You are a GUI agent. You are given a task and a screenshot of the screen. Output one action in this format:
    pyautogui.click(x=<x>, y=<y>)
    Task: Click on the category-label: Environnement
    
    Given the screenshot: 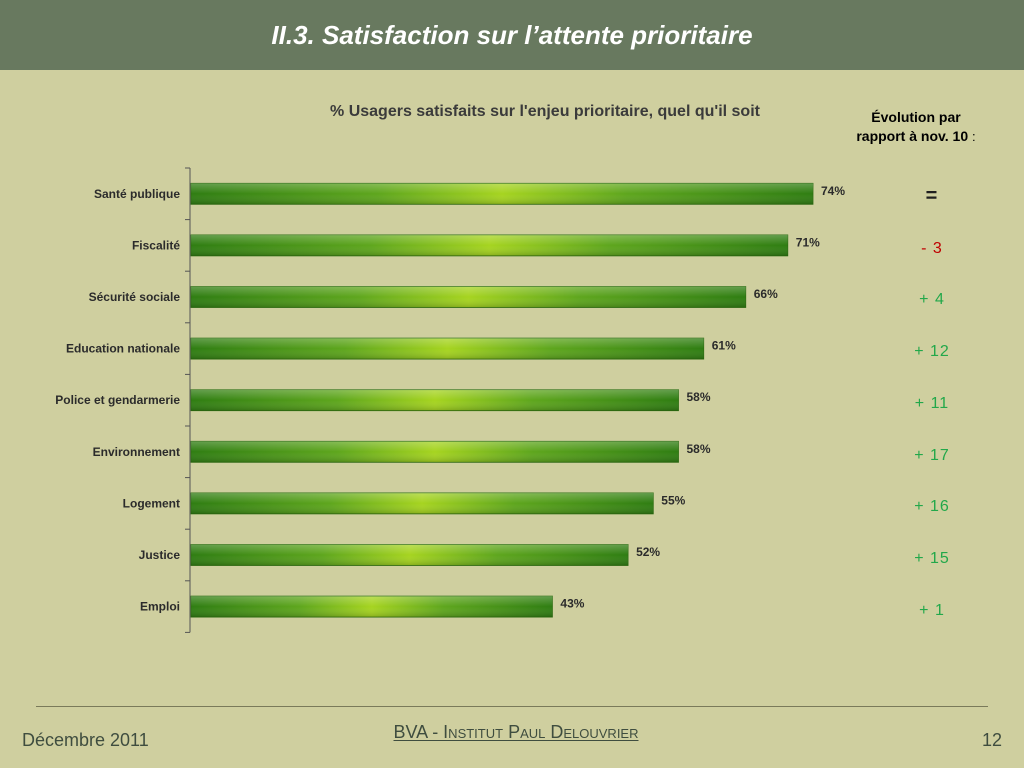 What is the action you would take?
    pyautogui.click(x=136, y=452)
    